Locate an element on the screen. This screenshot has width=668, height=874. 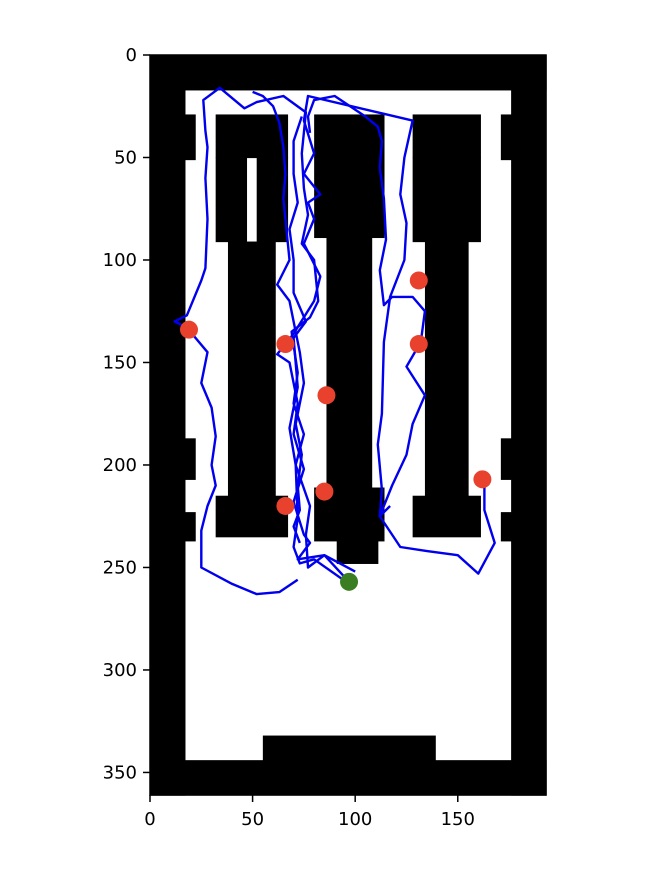
x-tick-label-1: 50 is located at coordinates (252, 819).